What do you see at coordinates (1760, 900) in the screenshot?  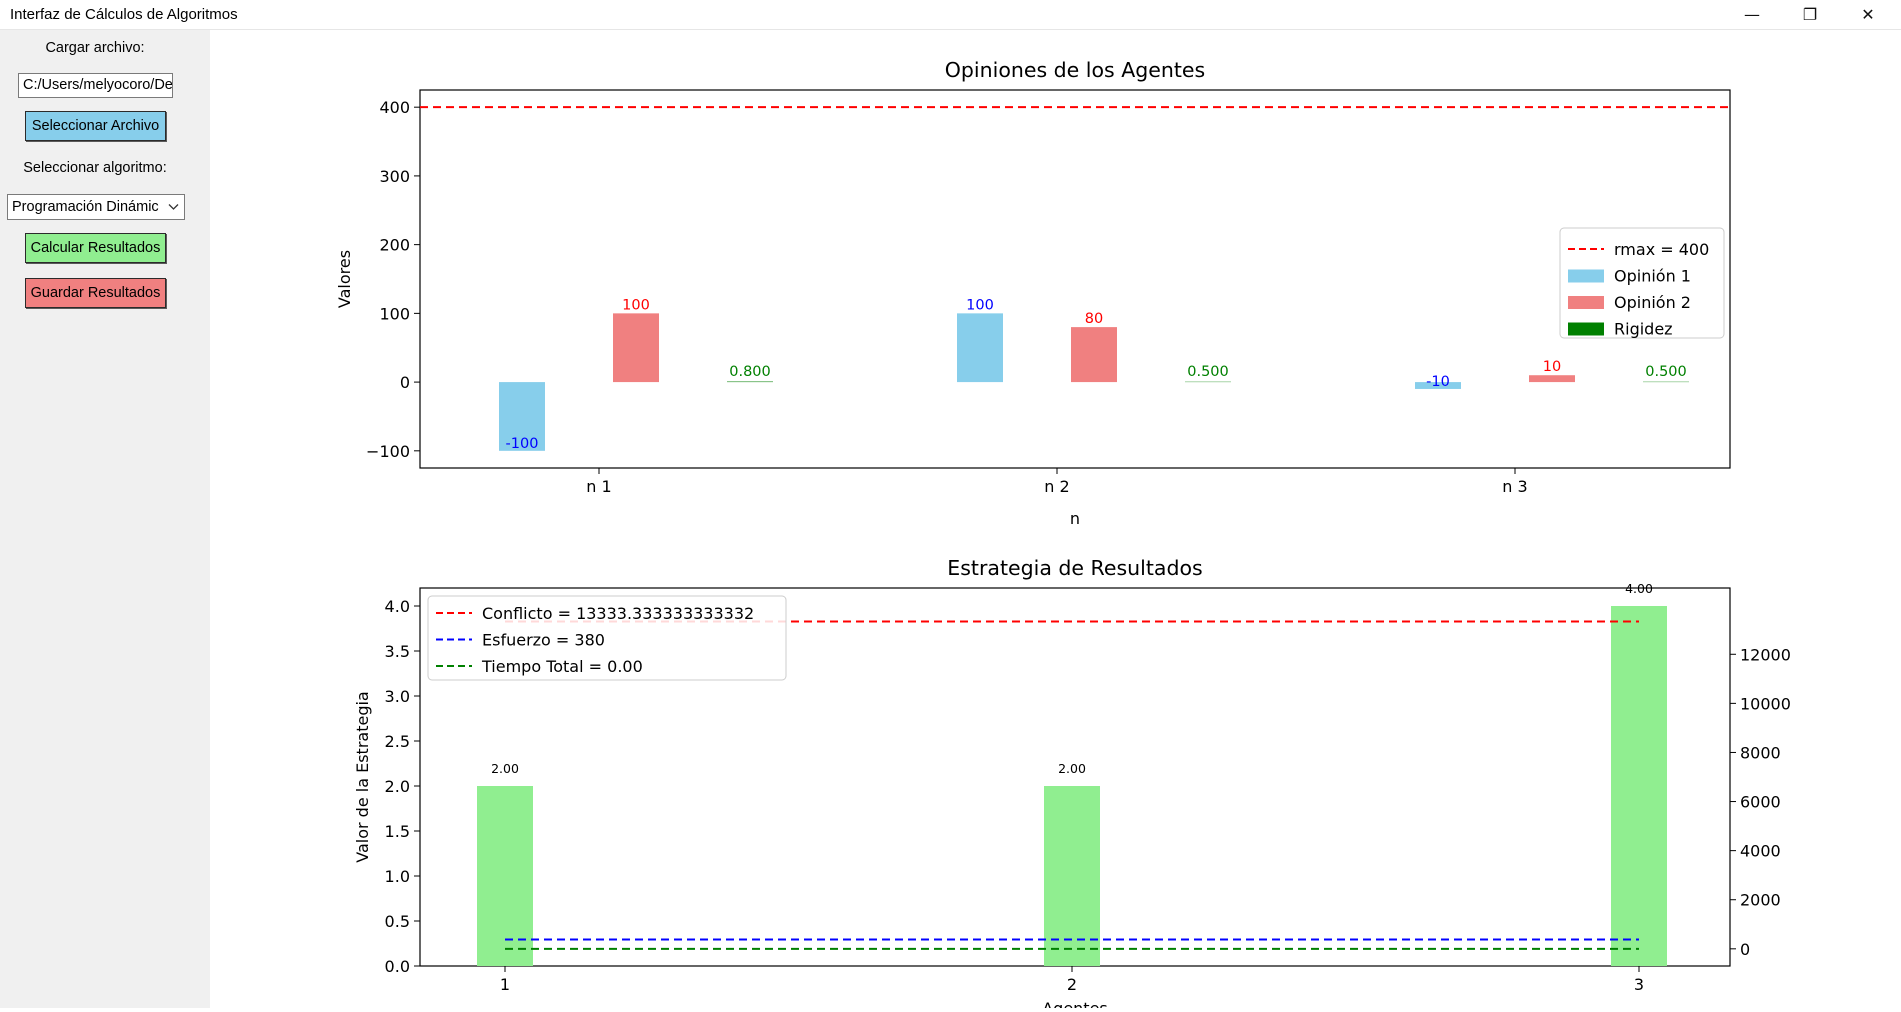 I see `chart2-y2tick-label: 2000` at bounding box center [1760, 900].